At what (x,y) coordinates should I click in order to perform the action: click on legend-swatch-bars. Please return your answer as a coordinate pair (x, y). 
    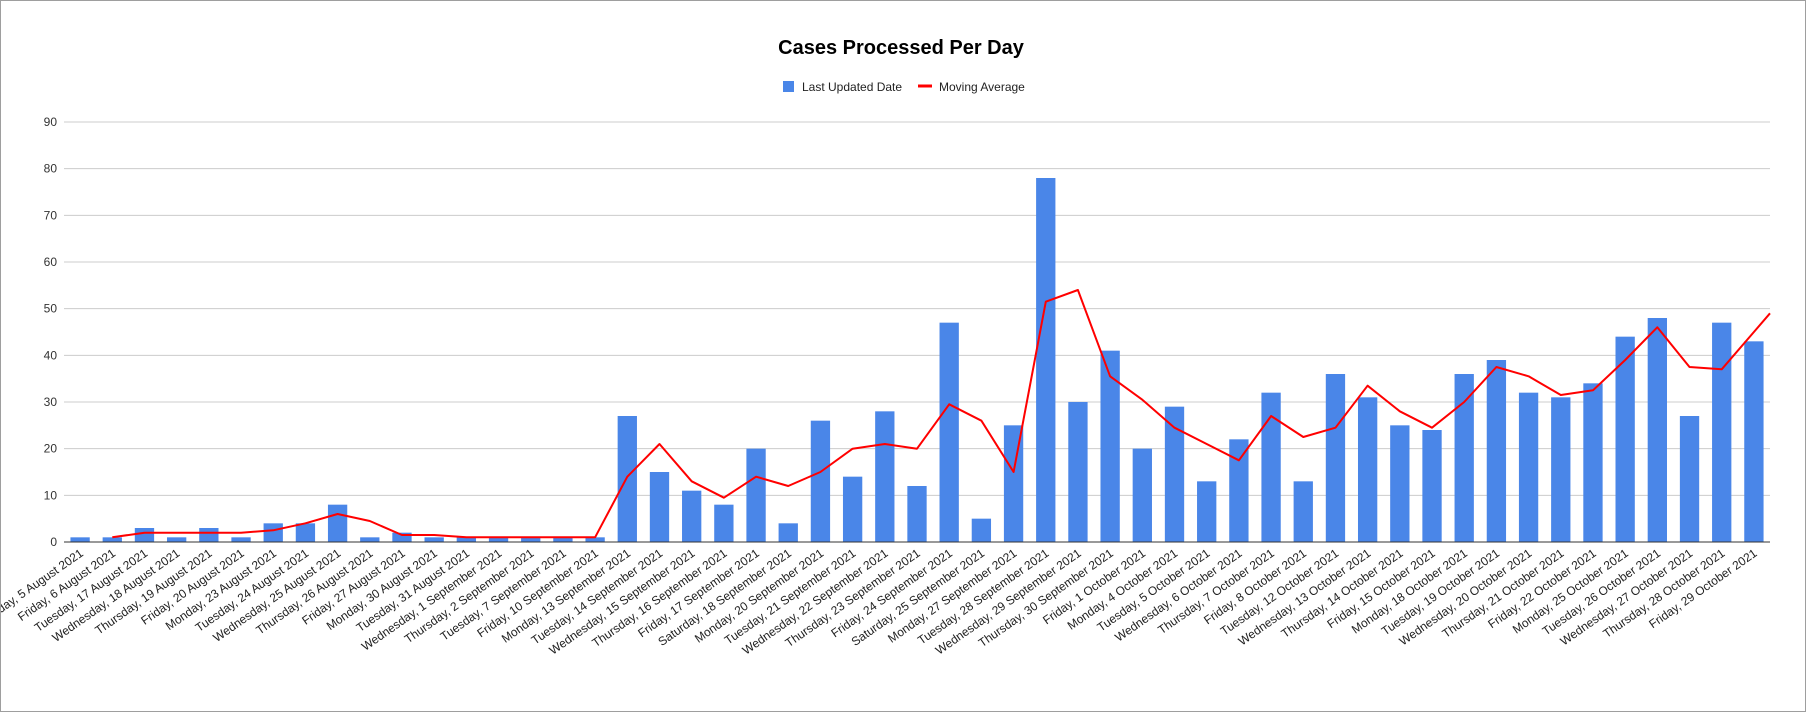
    Looking at the image, I should click on (788, 86).